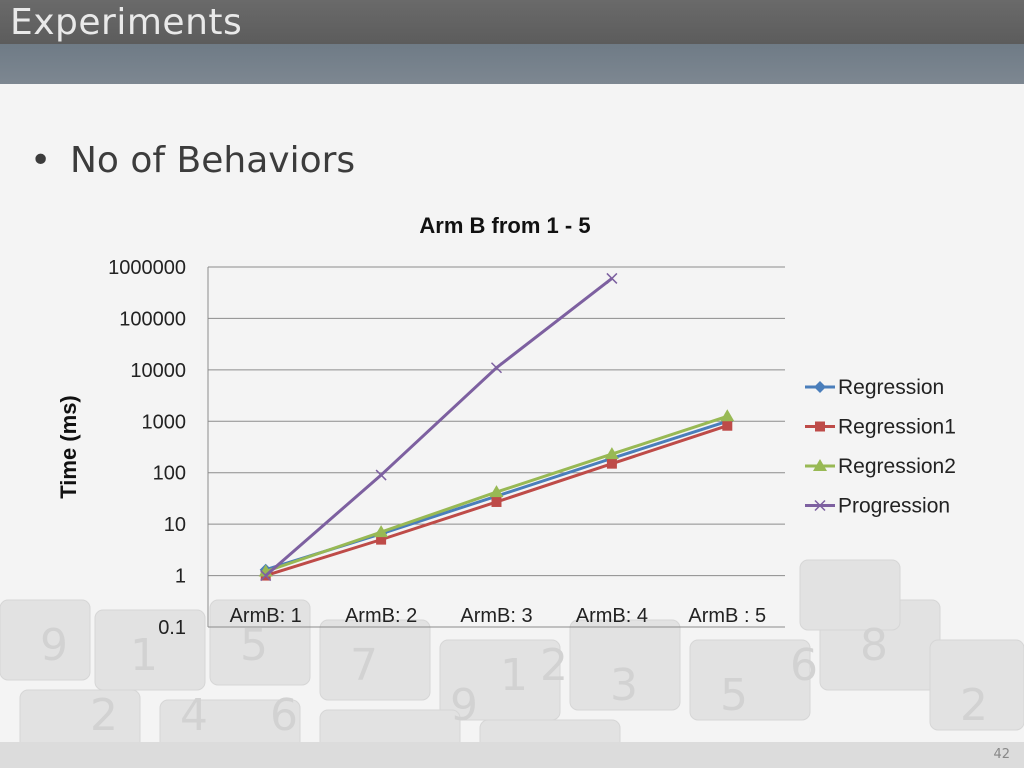 This screenshot has width=1024, height=768. Describe the element at coordinates (438, 427) in the screenshot. I see `series-line-progression` at that location.